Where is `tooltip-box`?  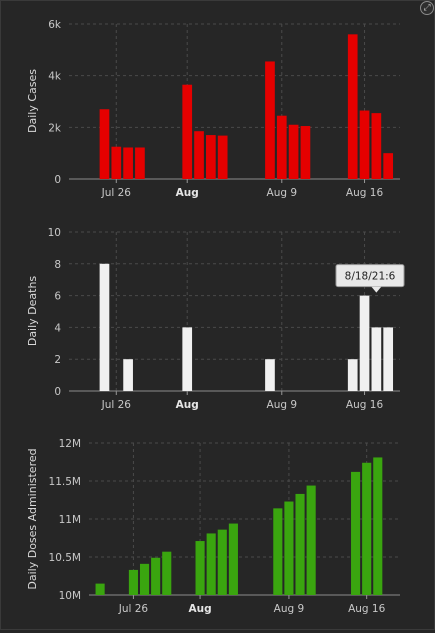 tooltip-box is located at coordinates (370, 276).